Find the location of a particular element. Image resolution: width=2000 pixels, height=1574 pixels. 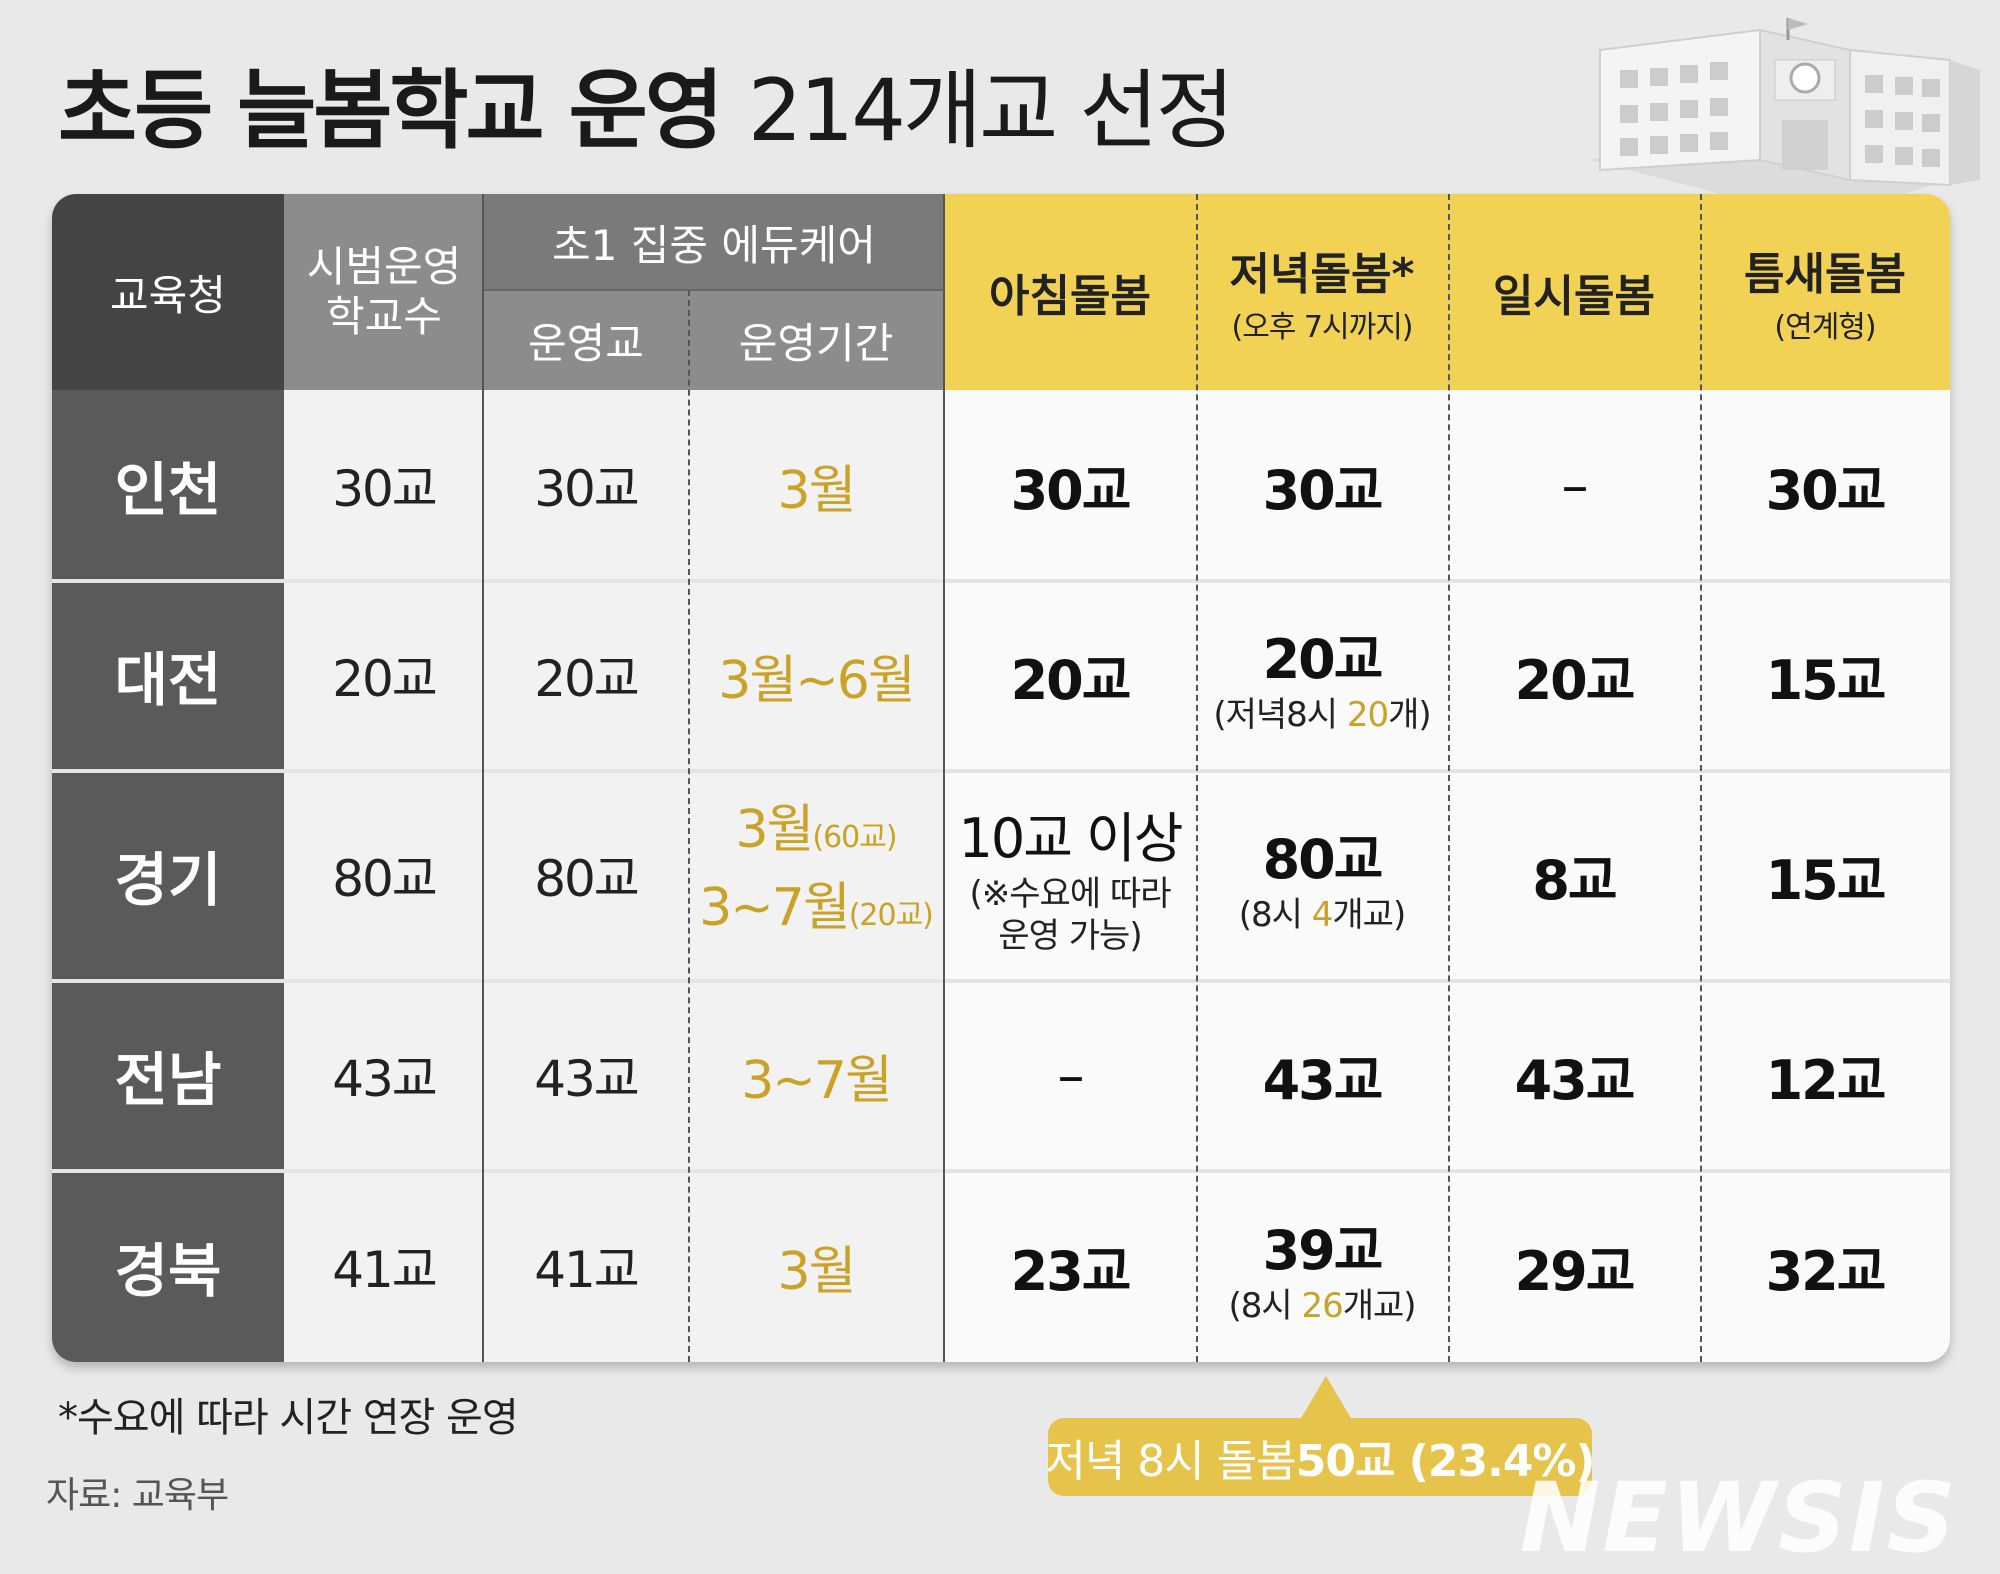

gap-cell: 32교 is located at coordinates (1826, 1271).